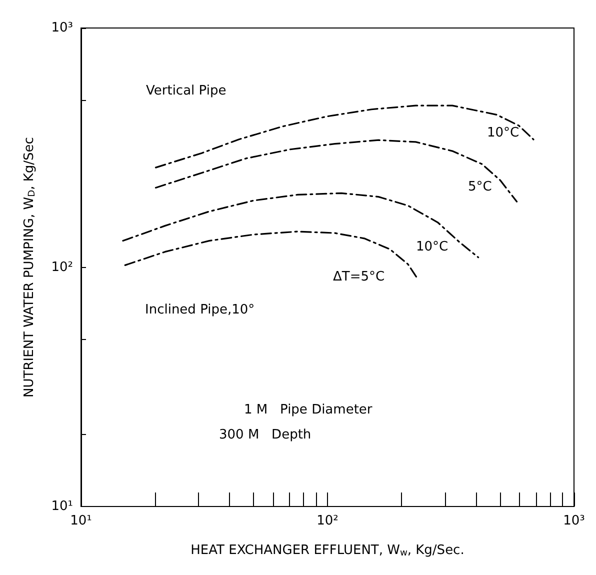 This screenshot has width=596, height=575. I want to click on annotation: Inclined Pipe,10°, so click(200, 310).